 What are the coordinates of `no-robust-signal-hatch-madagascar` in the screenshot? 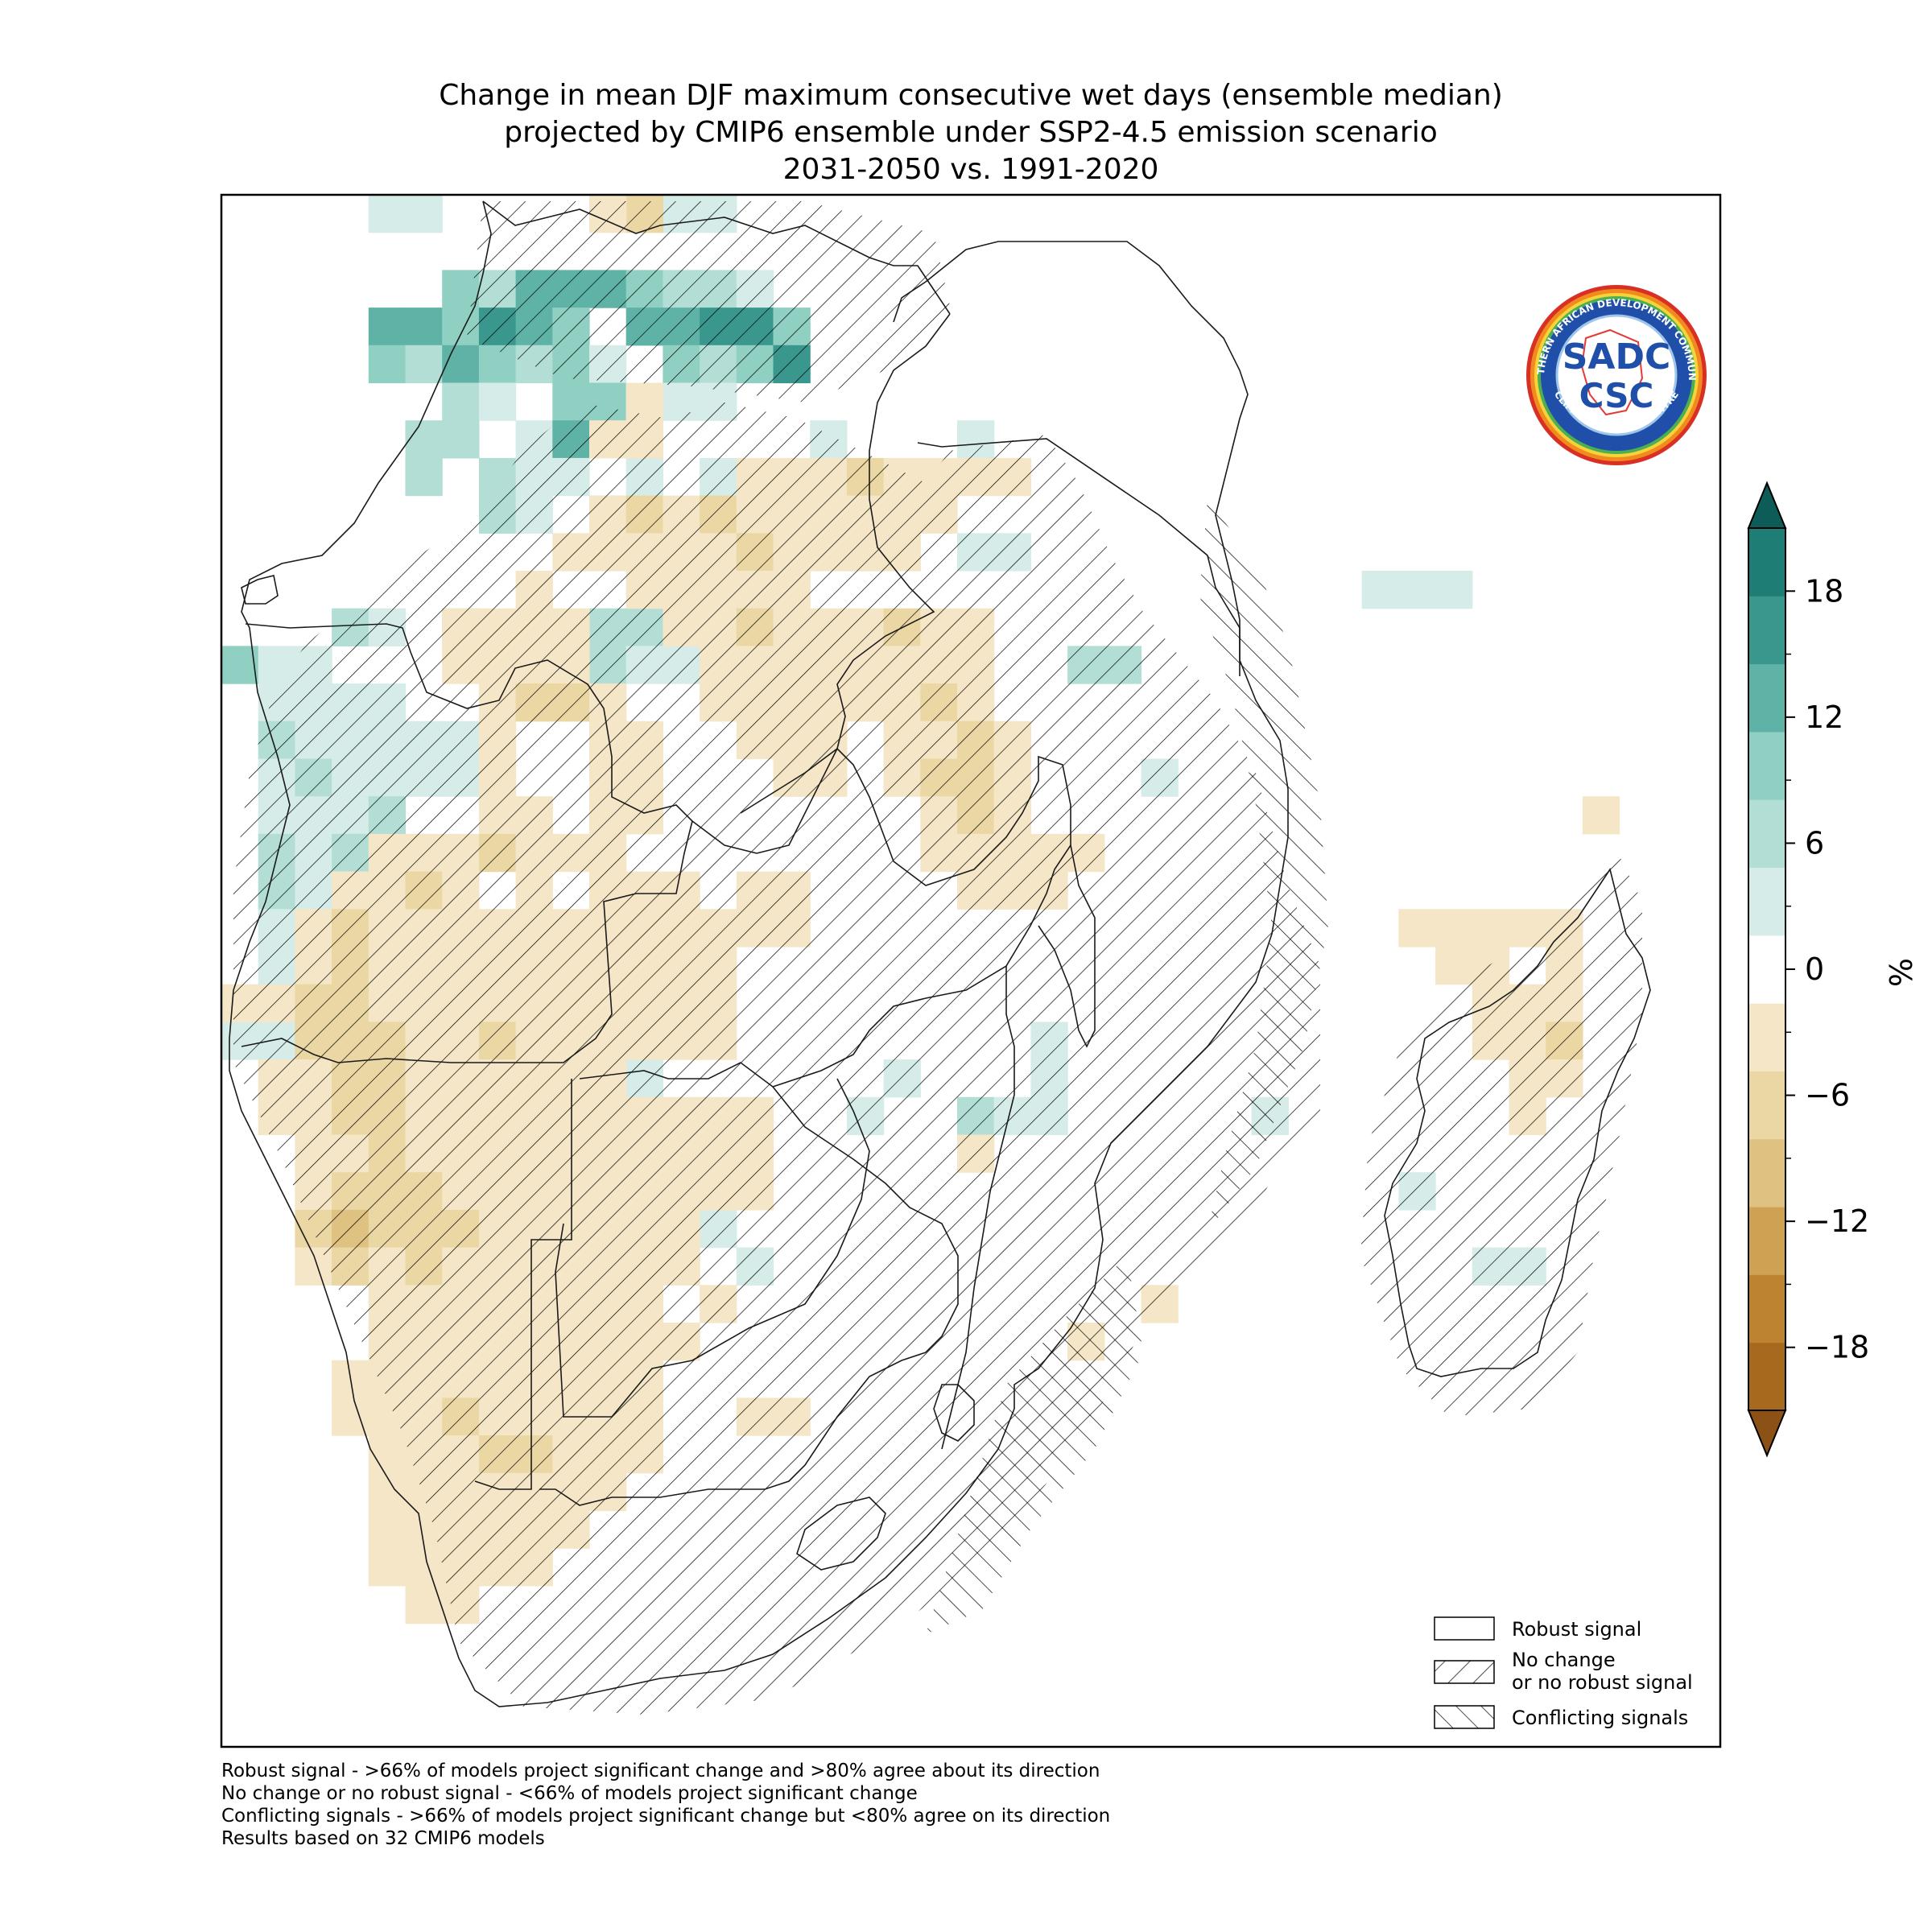 It's located at (1501, 1135).